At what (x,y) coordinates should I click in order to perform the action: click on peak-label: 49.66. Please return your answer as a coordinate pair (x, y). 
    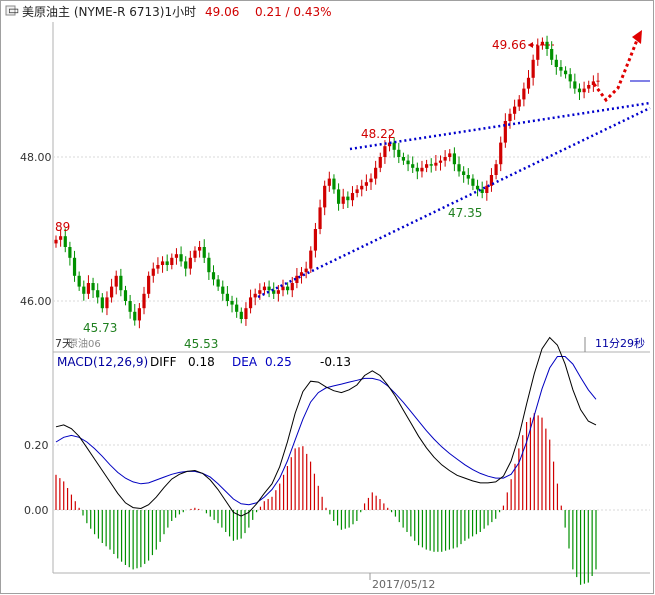
    Looking at the image, I should click on (509, 45).